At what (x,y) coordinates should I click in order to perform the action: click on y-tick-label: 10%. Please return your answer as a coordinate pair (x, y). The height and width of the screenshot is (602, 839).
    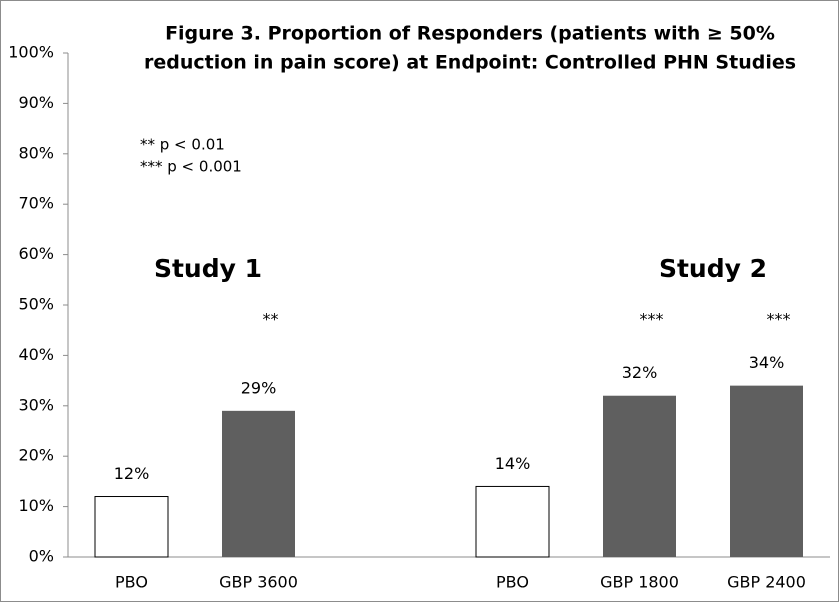
    Looking at the image, I should click on (36, 505).